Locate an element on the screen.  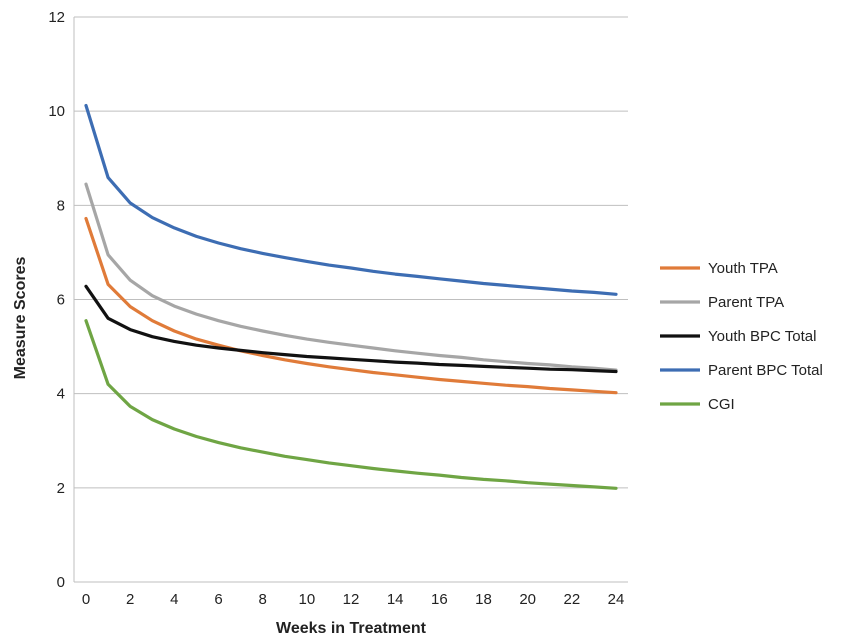
legend-label: CGI is located at coordinates (721, 404).